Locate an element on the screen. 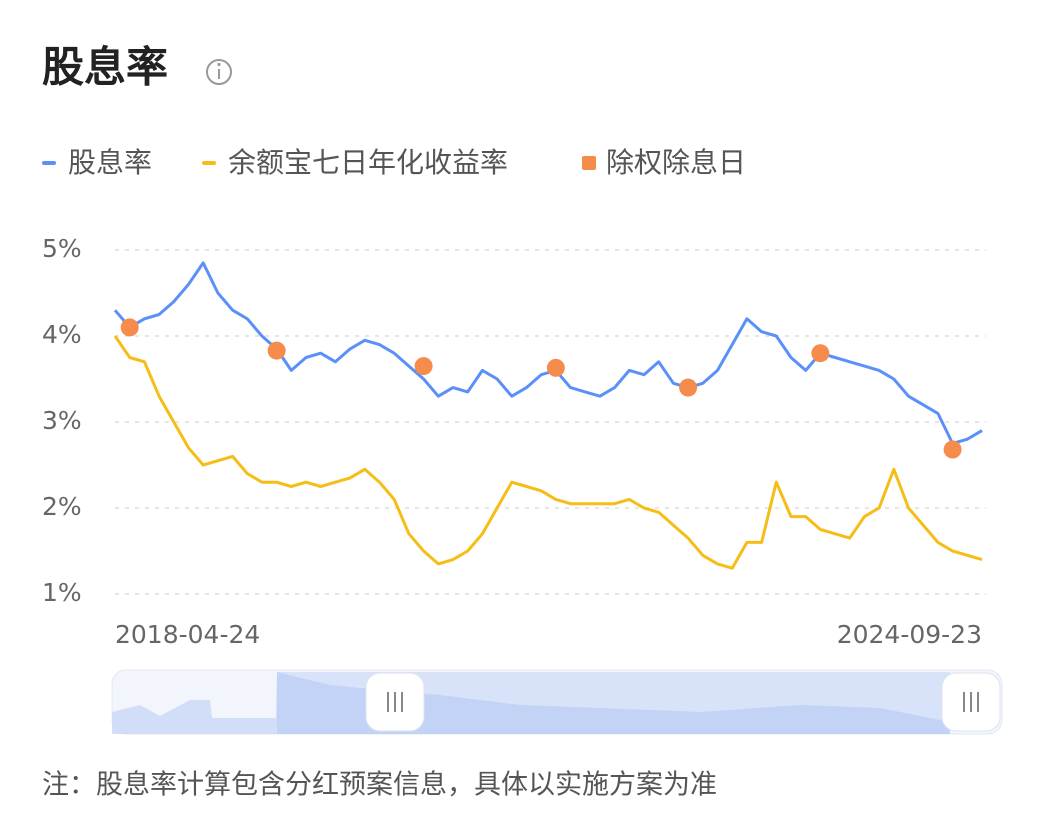 This screenshot has height=828, width=1056. legend-item: 余额宝七日年化收益率 is located at coordinates (355, 162).